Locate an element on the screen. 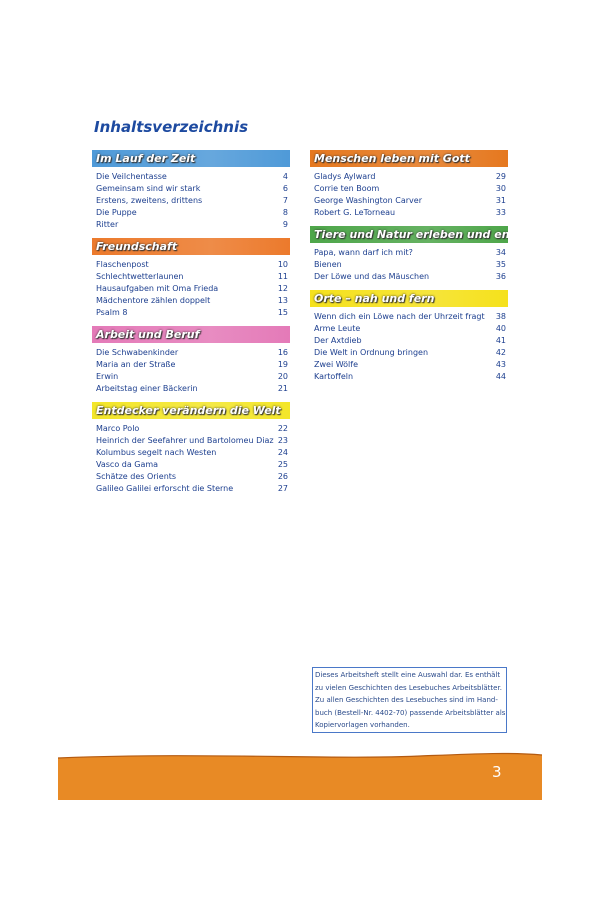 The height and width of the screenshot is (900, 600). entry-page: 40 is located at coordinates (500, 328).